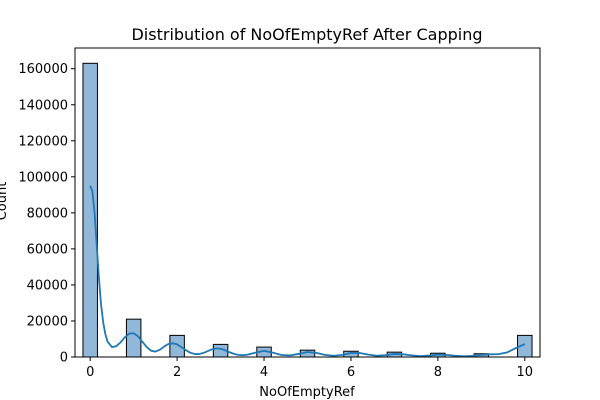 The height and width of the screenshot is (400, 600). Describe the element at coordinates (47, 321) in the screenshot. I see `y-tick-label: 20000` at that location.